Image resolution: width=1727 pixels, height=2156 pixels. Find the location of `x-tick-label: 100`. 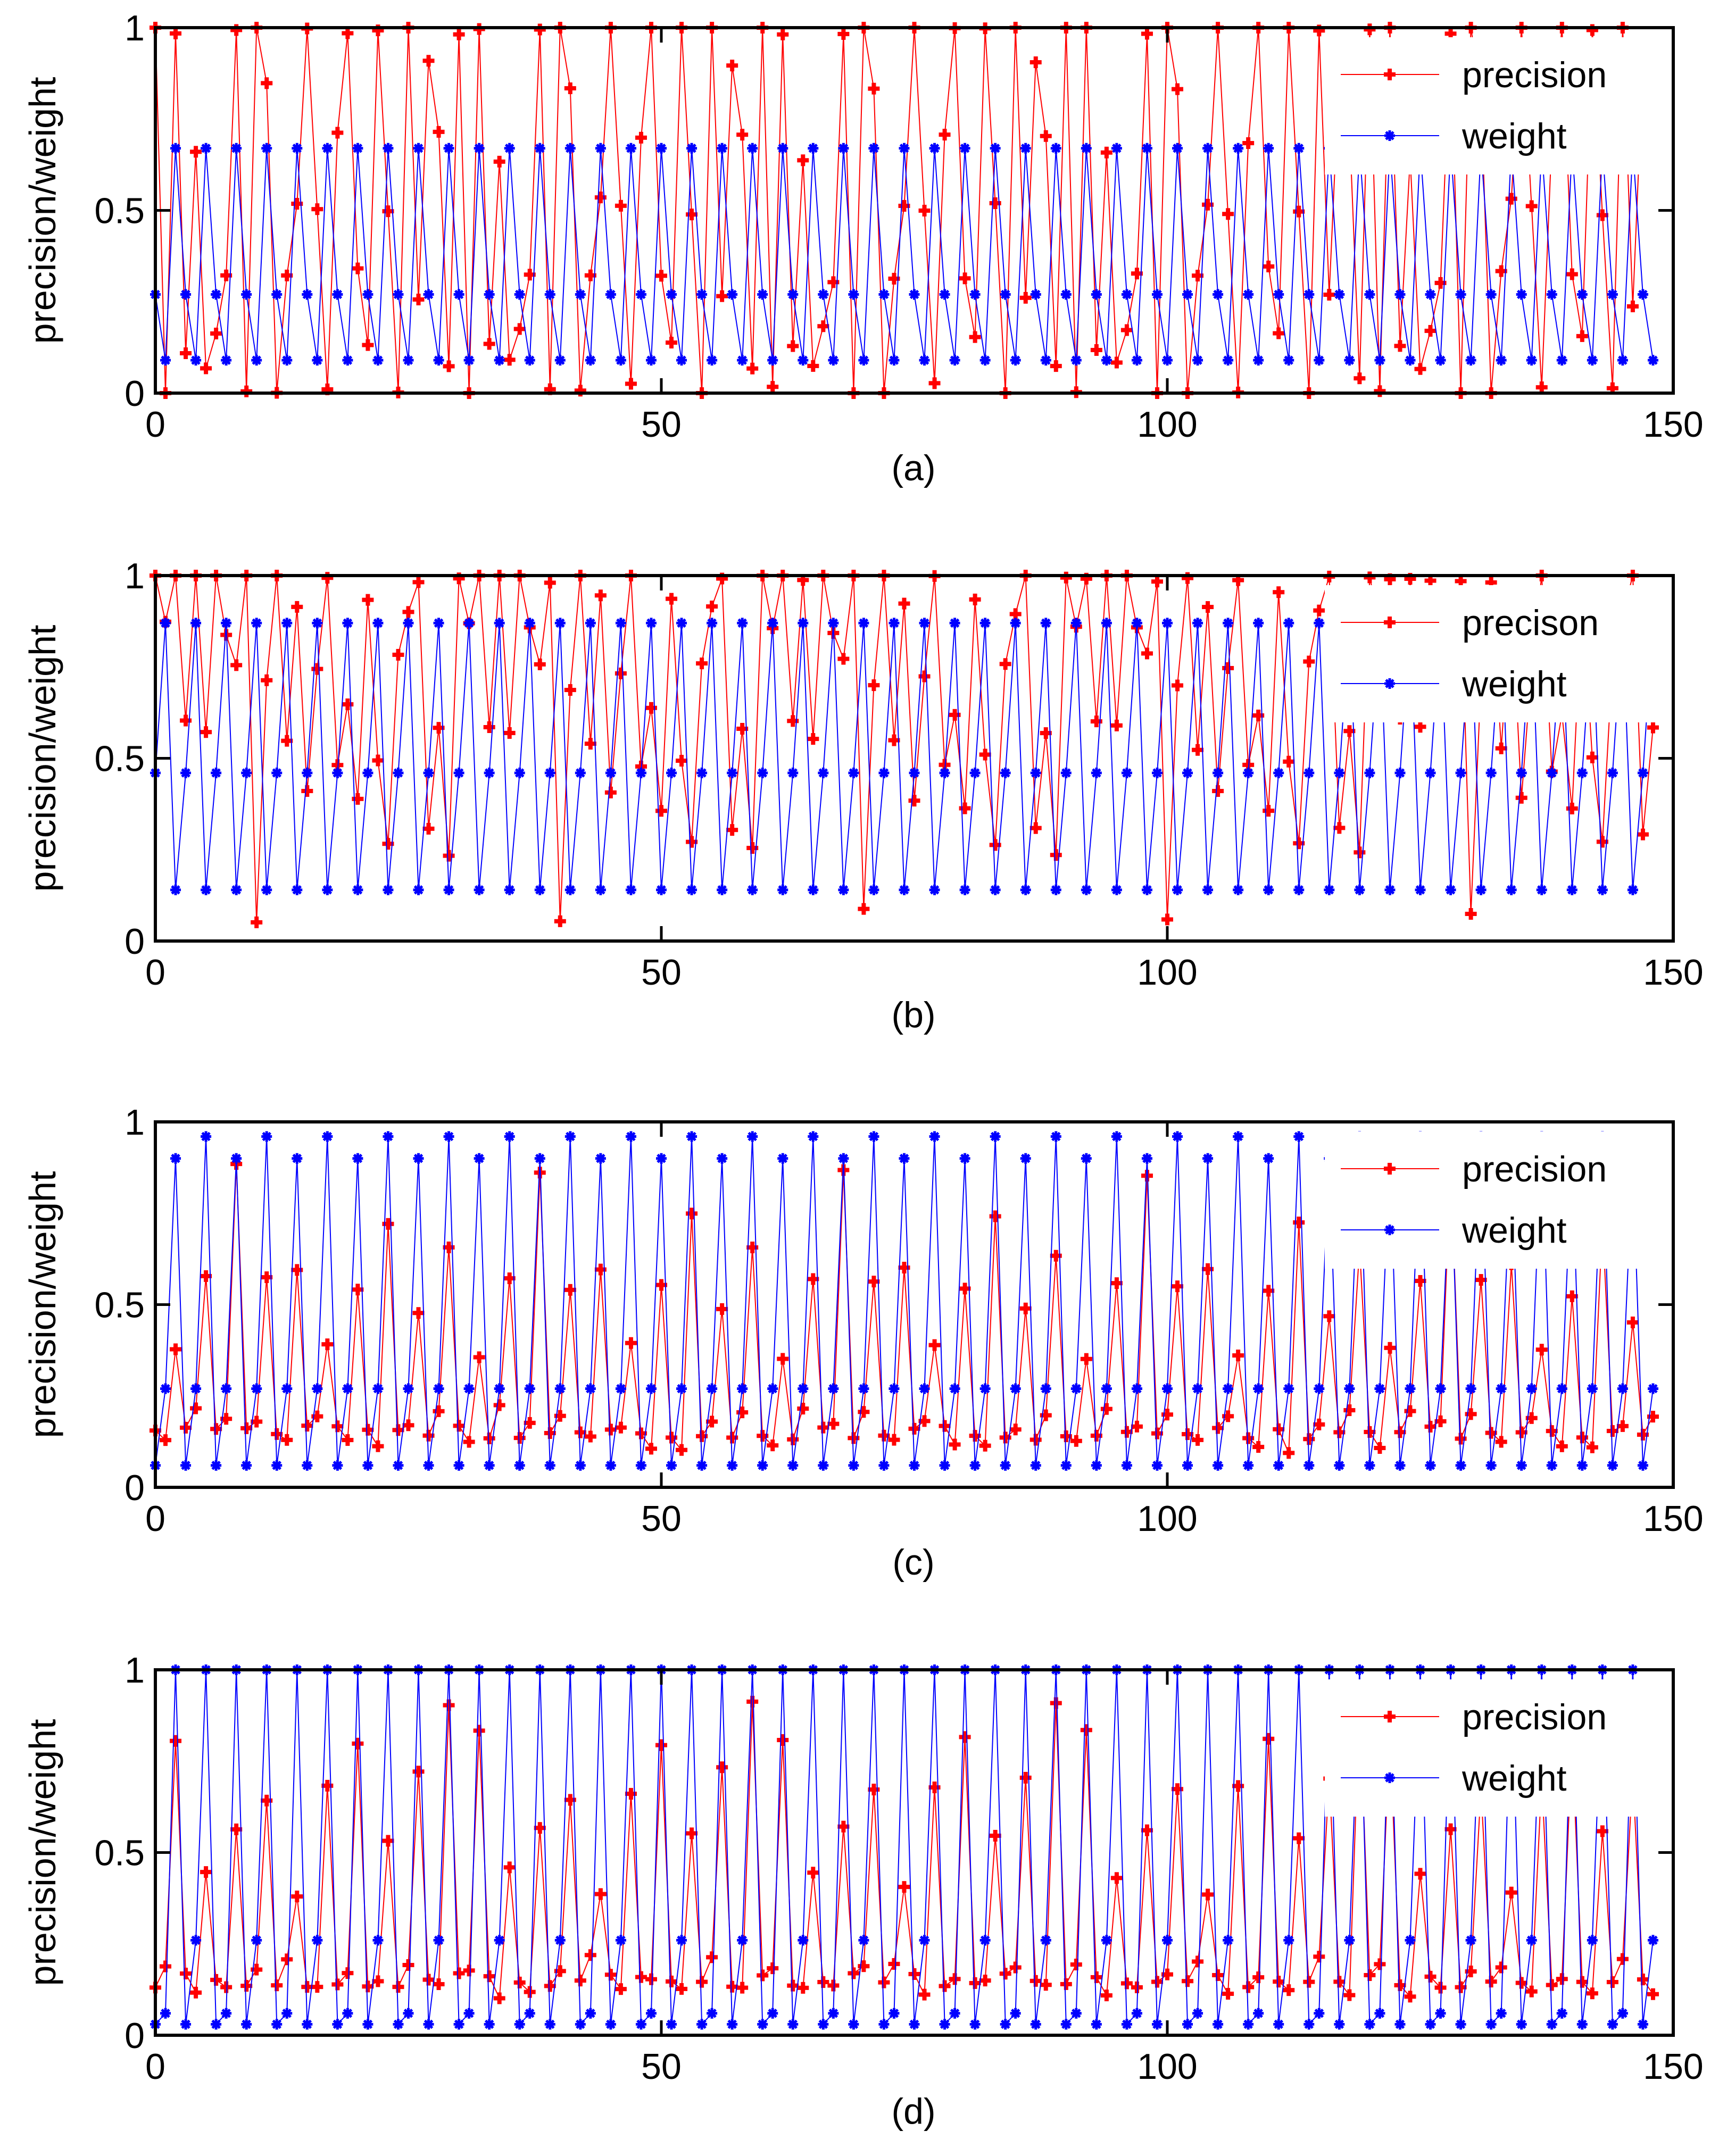

x-tick-label: 100 is located at coordinates (1167, 2067).